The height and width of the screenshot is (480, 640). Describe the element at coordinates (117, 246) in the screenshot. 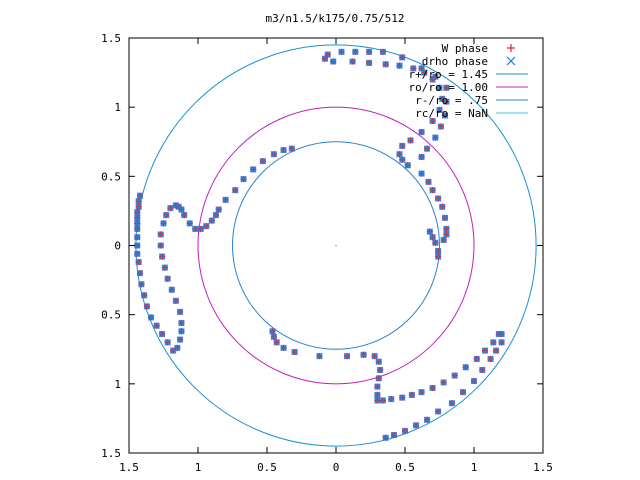

I see `y-tick-label-3: 0` at that location.